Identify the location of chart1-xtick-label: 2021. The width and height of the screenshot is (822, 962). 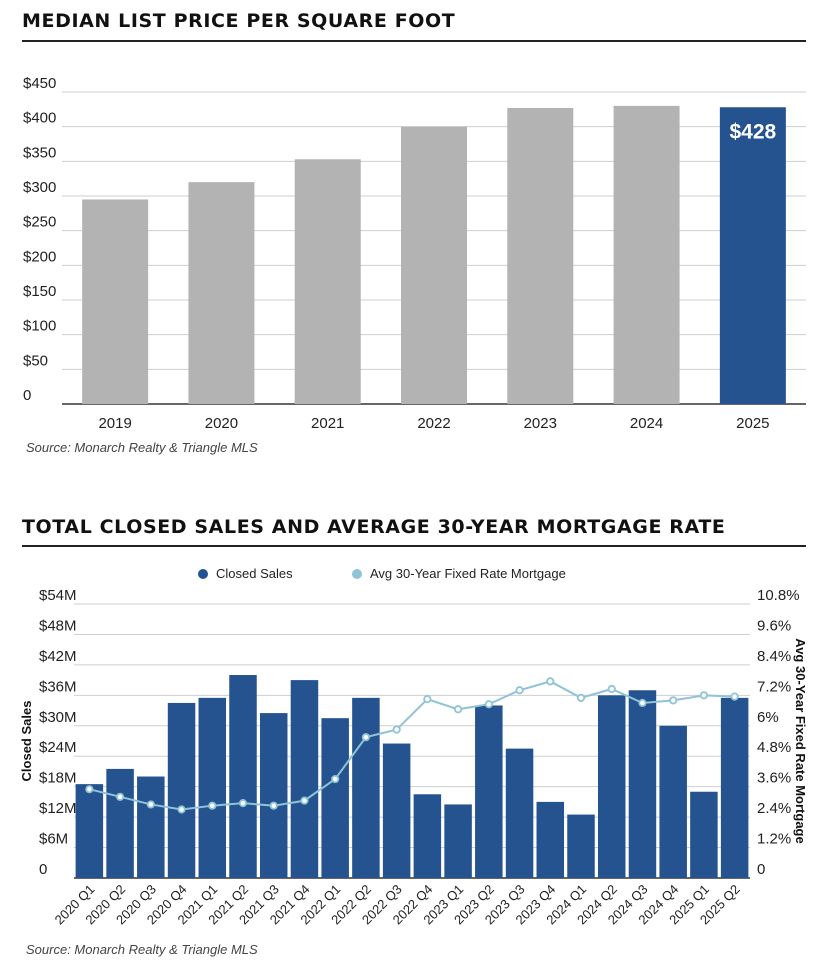
(327, 423).